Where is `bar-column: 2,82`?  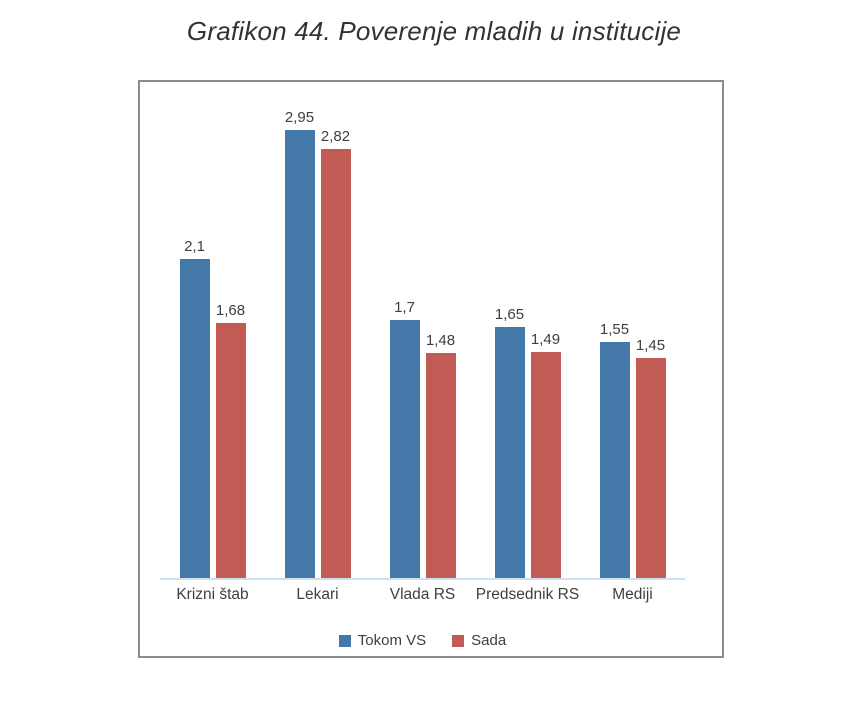 bar-column: 2,82 is located at coordinates (335, 353).